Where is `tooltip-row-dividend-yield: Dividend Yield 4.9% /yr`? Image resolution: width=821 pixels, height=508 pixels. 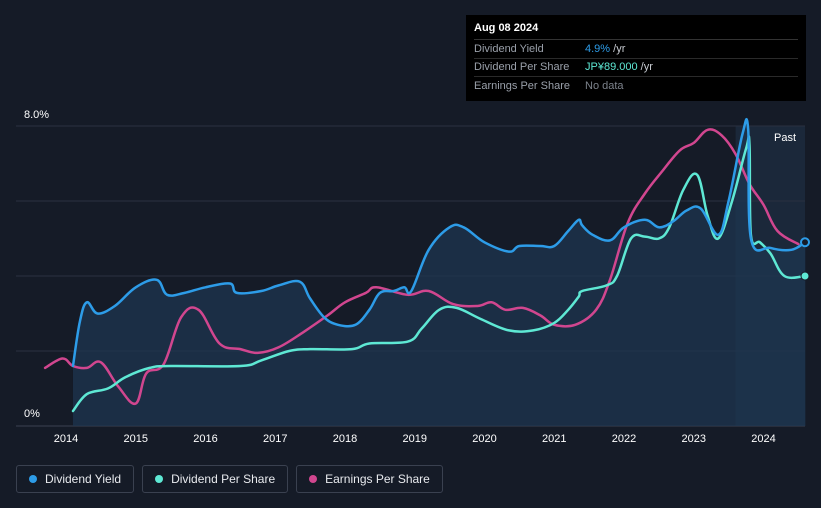 tooltip-row-dividend-yield: Dividend Yield 4.9% /yr is located at coordinates (636, 49).